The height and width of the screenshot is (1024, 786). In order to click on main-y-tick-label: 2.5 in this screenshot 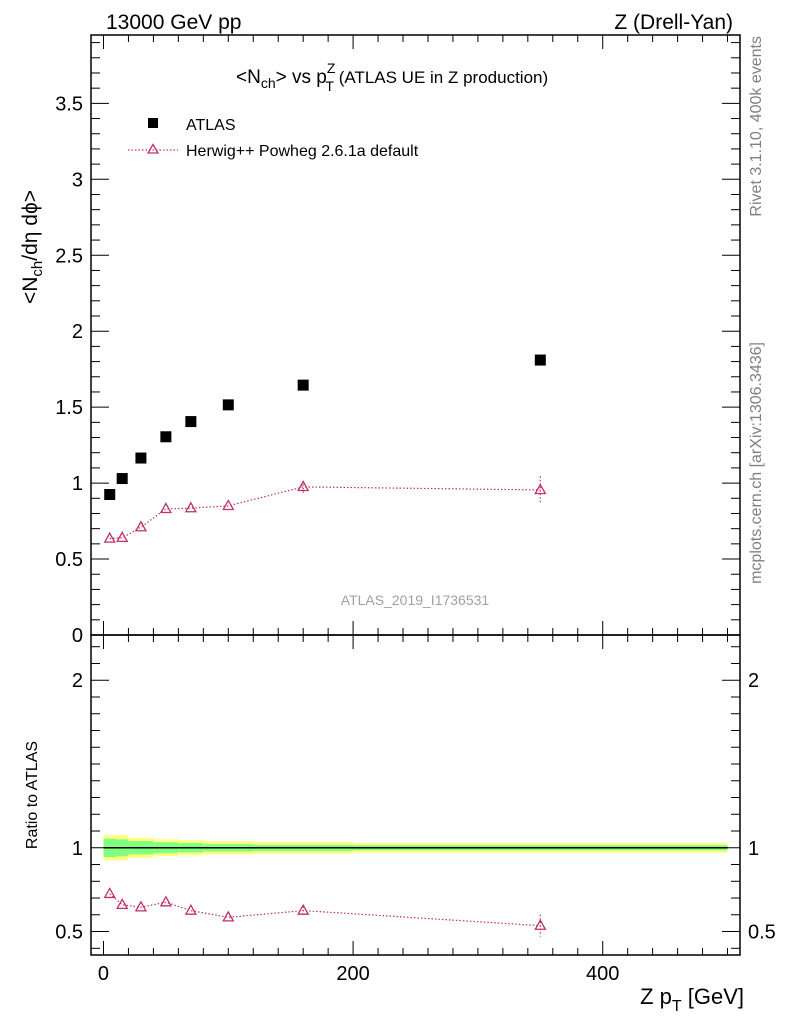, I will do `click(69, 256)`.